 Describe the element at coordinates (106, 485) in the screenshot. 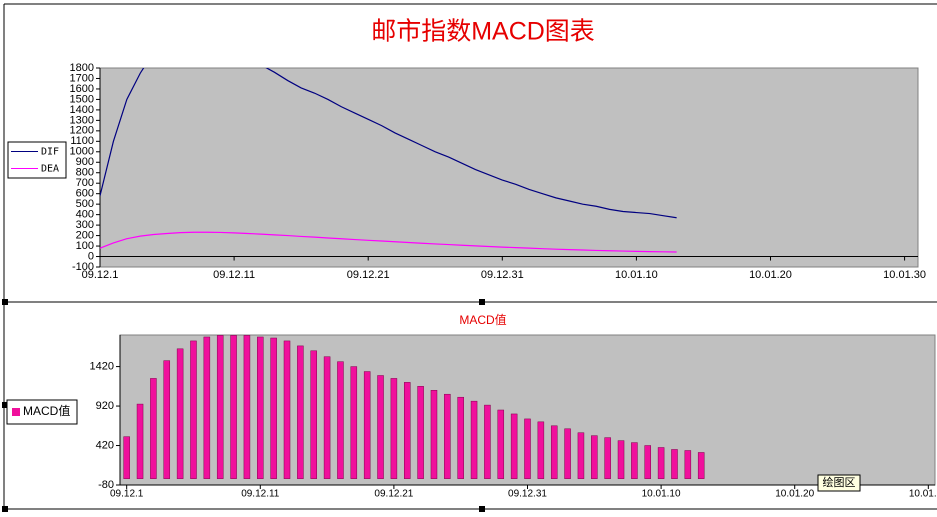

I see `y-tick-label: -80` at that location.